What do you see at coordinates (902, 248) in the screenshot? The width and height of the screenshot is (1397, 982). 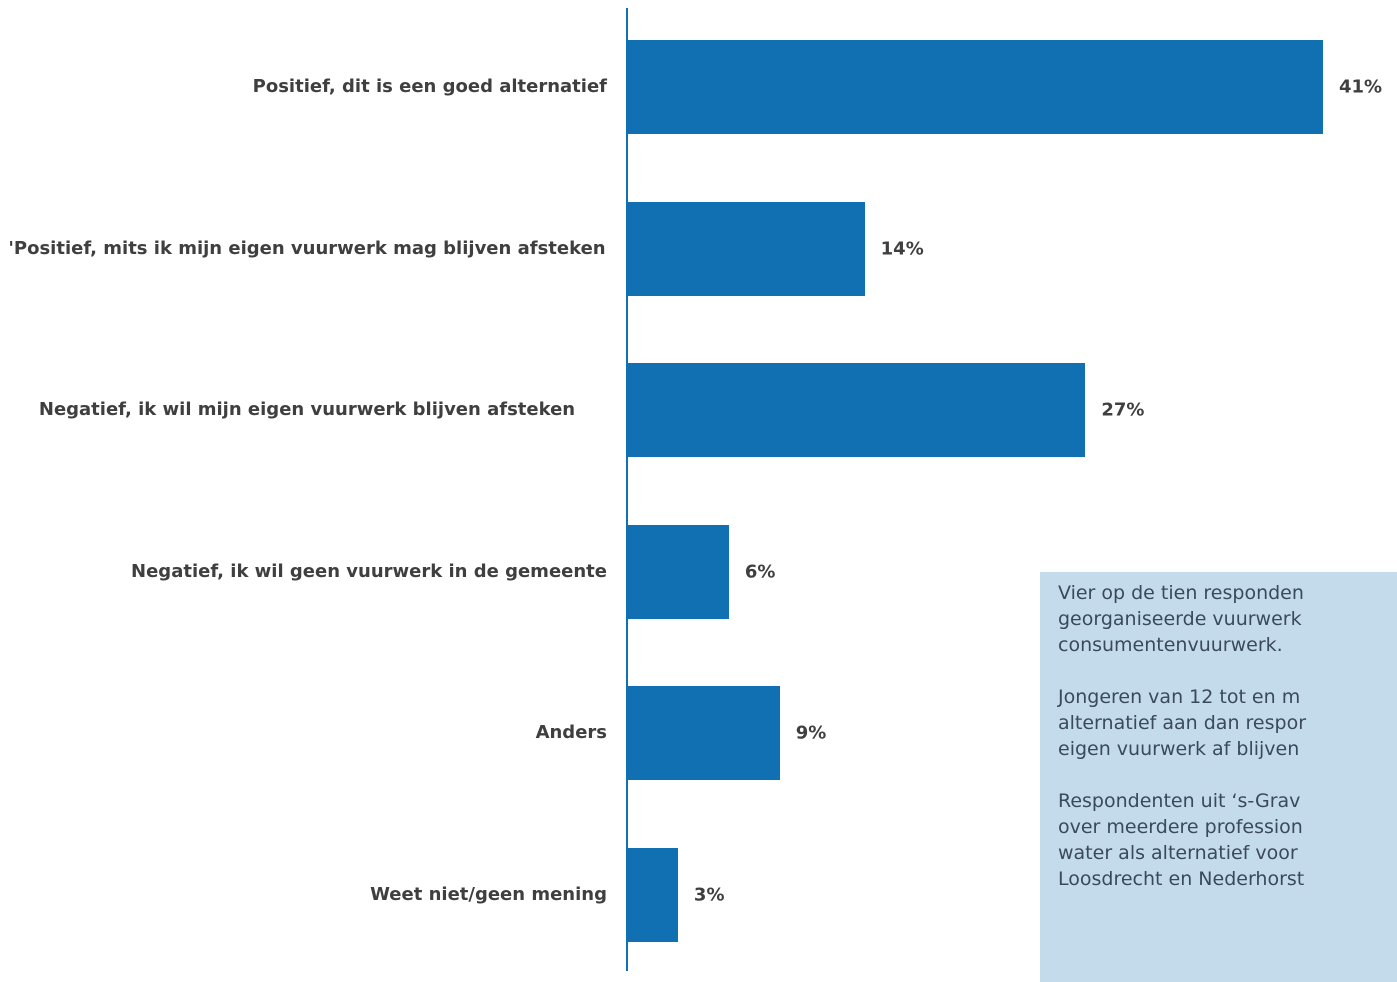 I see `data-label: 14%` at bounding box center [902, 248].